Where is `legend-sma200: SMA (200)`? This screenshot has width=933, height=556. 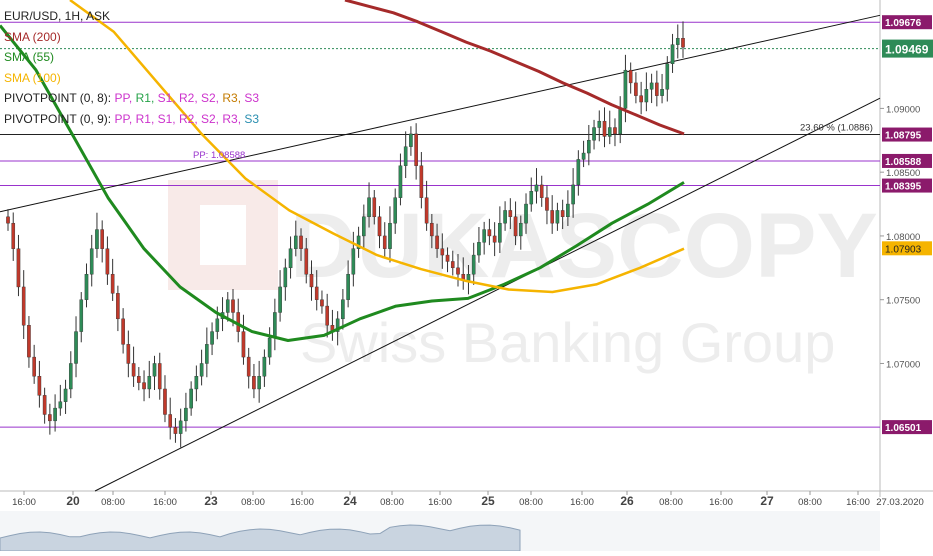 legend-sma200: SMA (200) is located at coordinates (131, 37).